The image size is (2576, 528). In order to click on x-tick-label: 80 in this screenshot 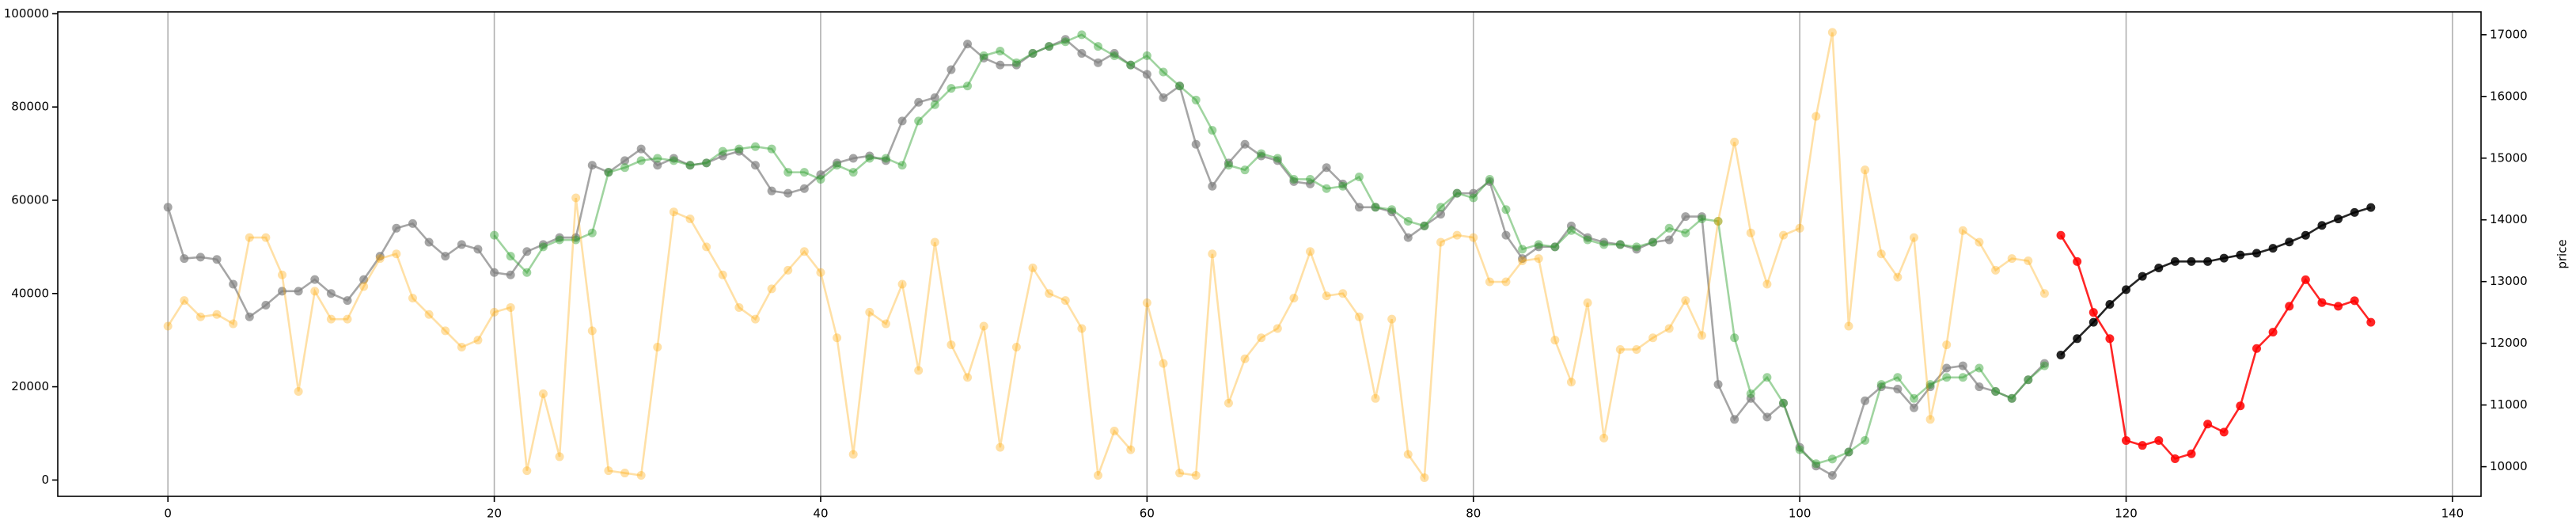, I will do `click(1473, 514)`.